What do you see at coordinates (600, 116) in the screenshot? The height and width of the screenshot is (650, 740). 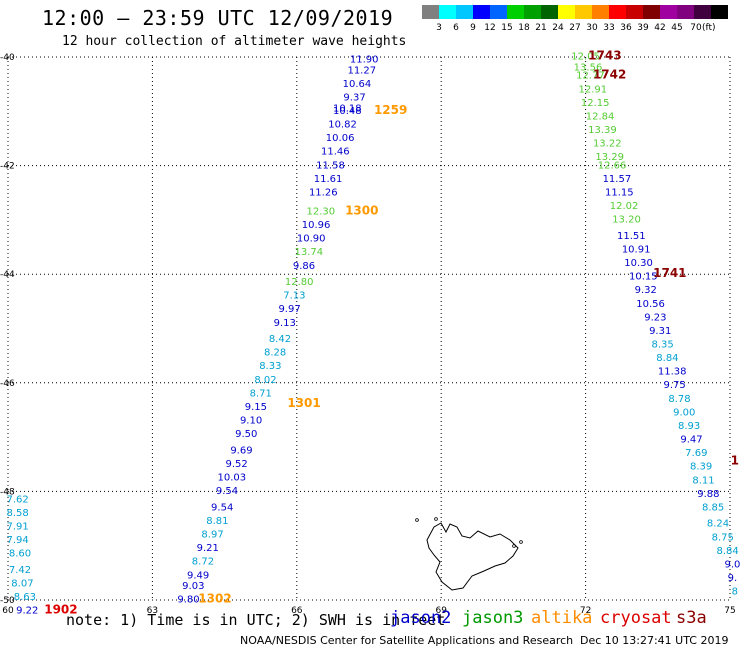 I see `wave-height-label: 12.84` at bounding box center [600, 116].